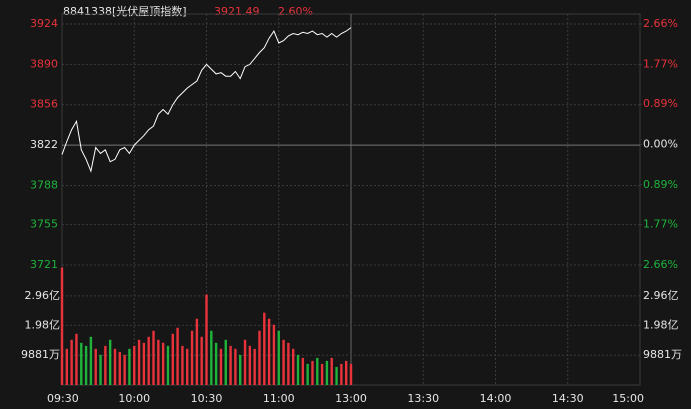 This screenshot has width=691, height=409. Describe the element at coordinates (44, 104) in the screenshot. I see `y-tick-label: 3856` at that location.